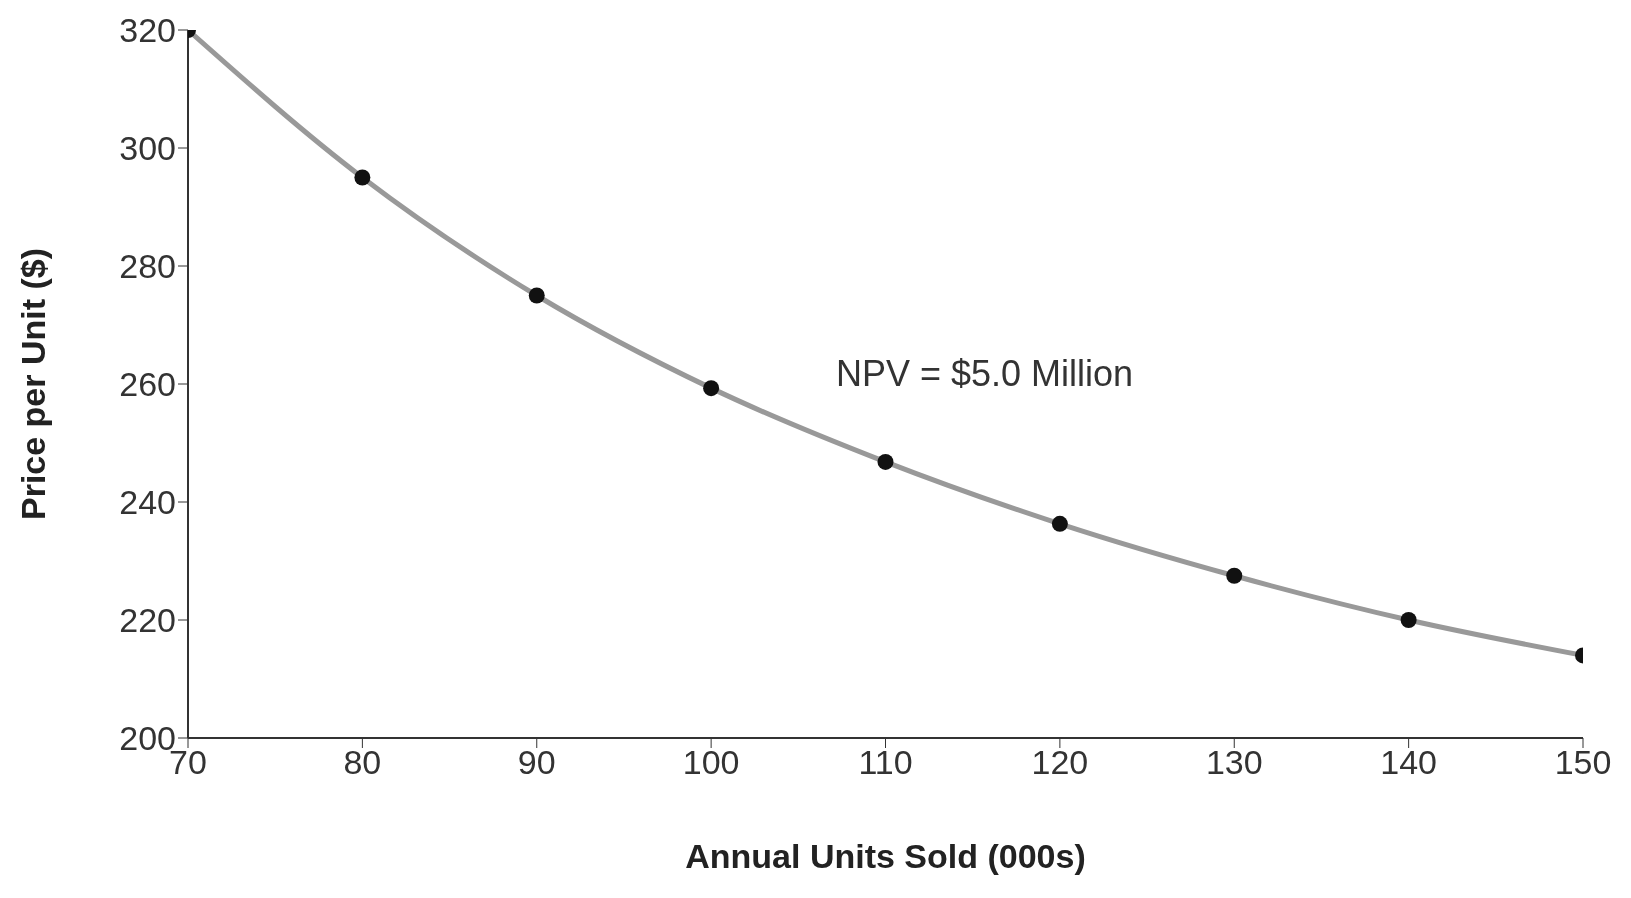 The width and height of the screenshot is (1631, 898). I want to click on x-tick-label: 130, so click(1234, 762).